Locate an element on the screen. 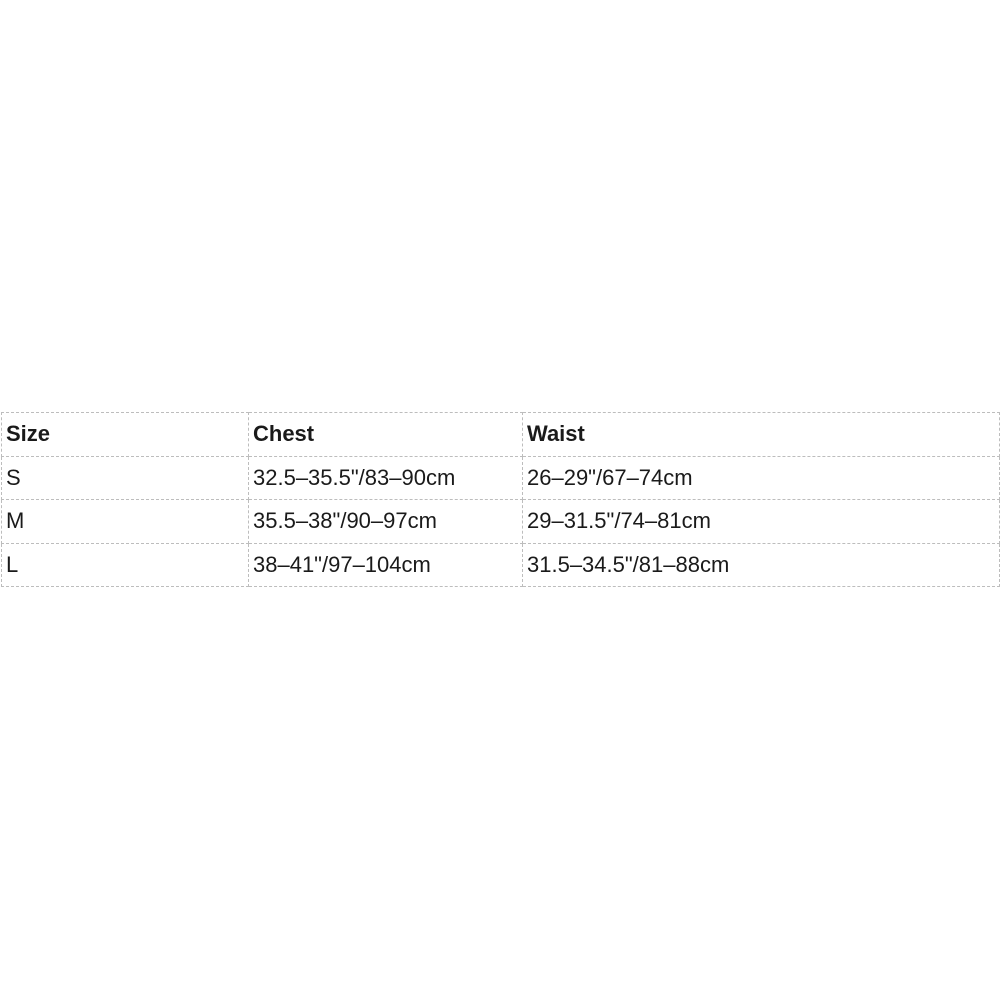 The image size is (1000, 1000). header-chest: Chest is located at coordinates (385, 434).